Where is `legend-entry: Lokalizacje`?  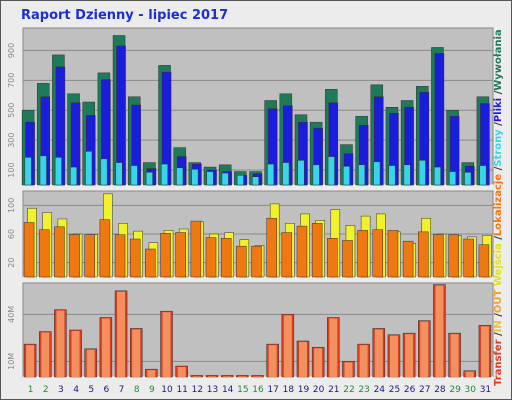 legend-entry: Lokalizacje is located at coordinates (498, 203).